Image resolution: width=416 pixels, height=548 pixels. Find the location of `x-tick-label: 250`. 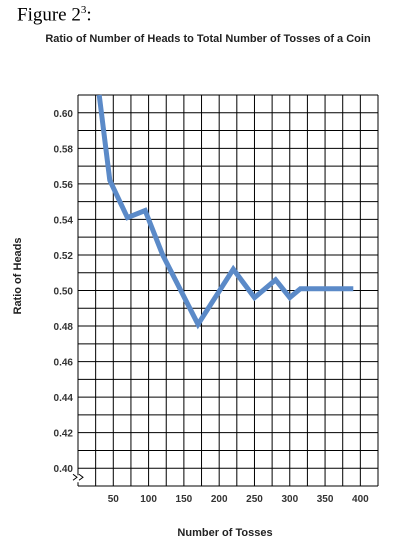

x-tick-label: 250 is located at coordinates (254, 499).